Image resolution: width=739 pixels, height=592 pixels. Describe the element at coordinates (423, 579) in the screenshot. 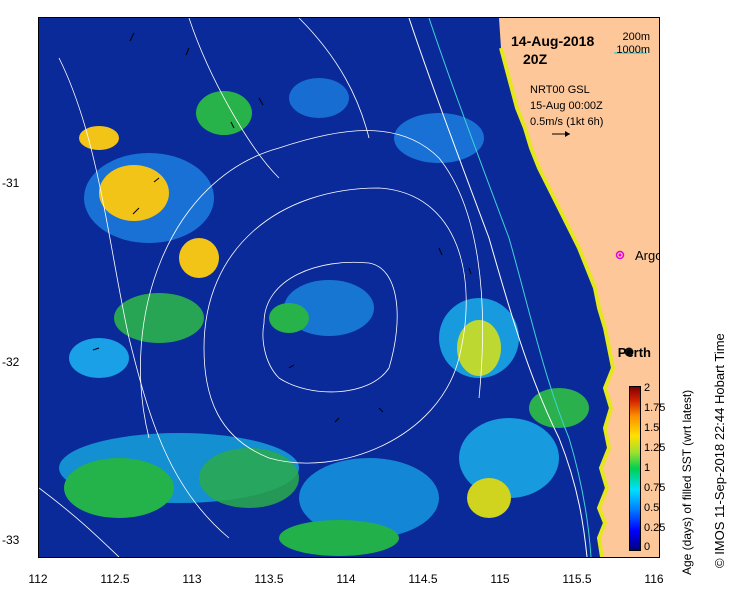

I see `x-tick-label: 114.5` at that location.